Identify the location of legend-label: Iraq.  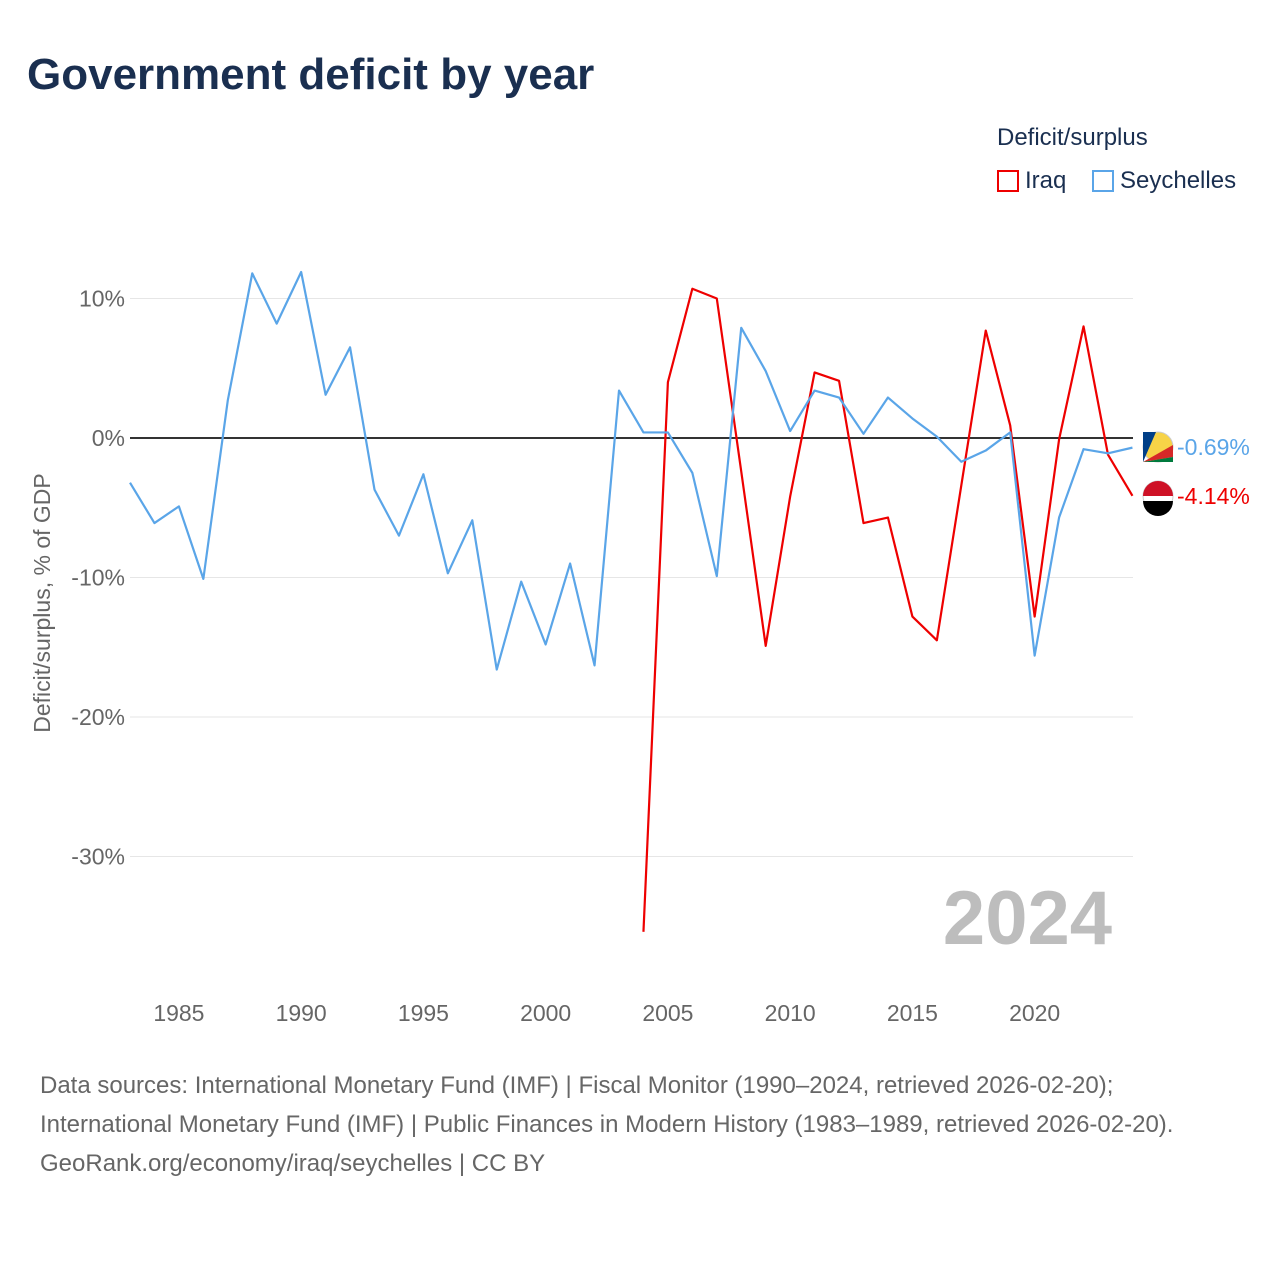
(1046, 180).